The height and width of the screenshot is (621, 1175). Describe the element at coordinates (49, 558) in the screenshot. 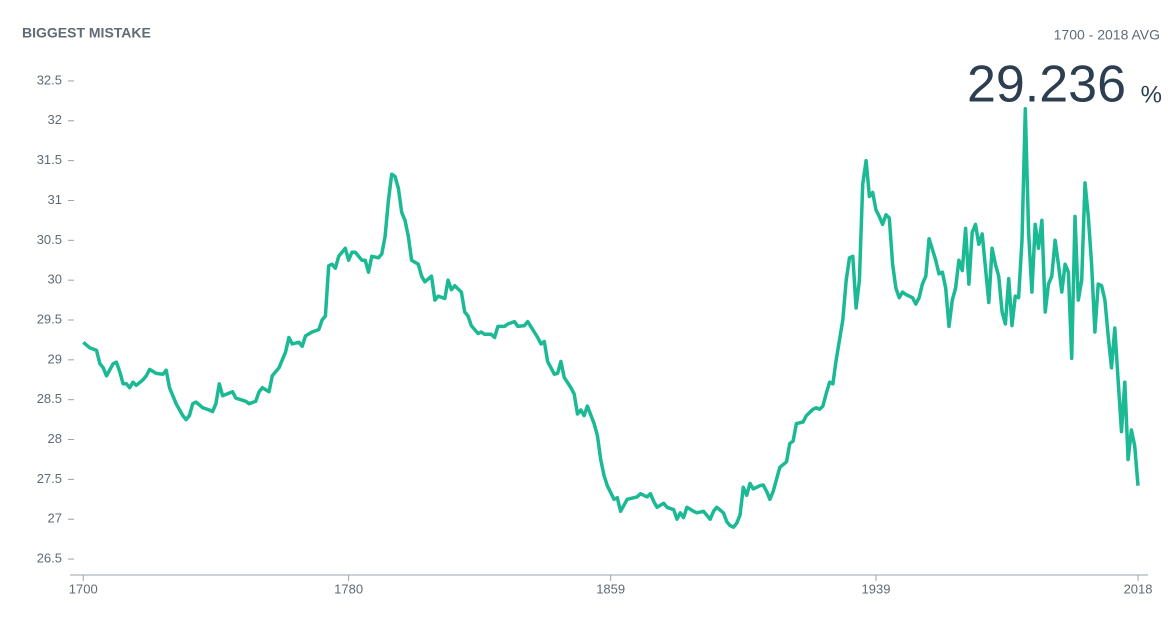

I see `y-tick-label: 26.5` at that location.